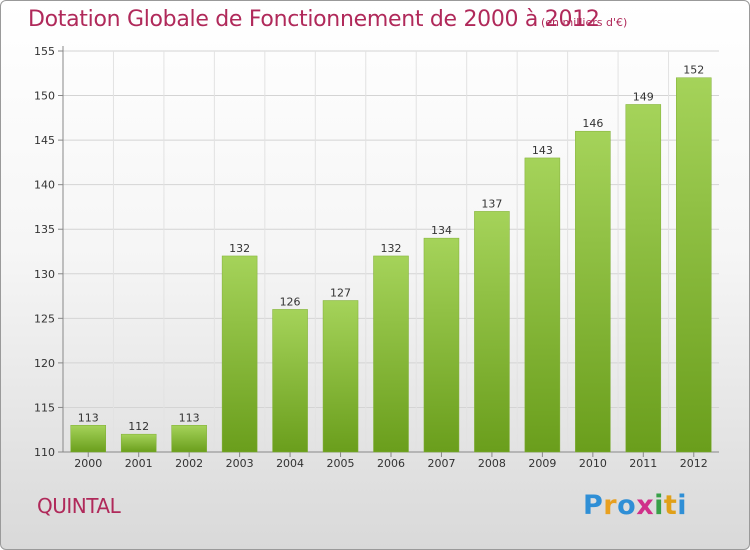 The image size is (750, 550). What do you see at coordinates (341, 463) in the screenshot?
I see `x-tick-label: 2005` at bounding box center [341, 463].